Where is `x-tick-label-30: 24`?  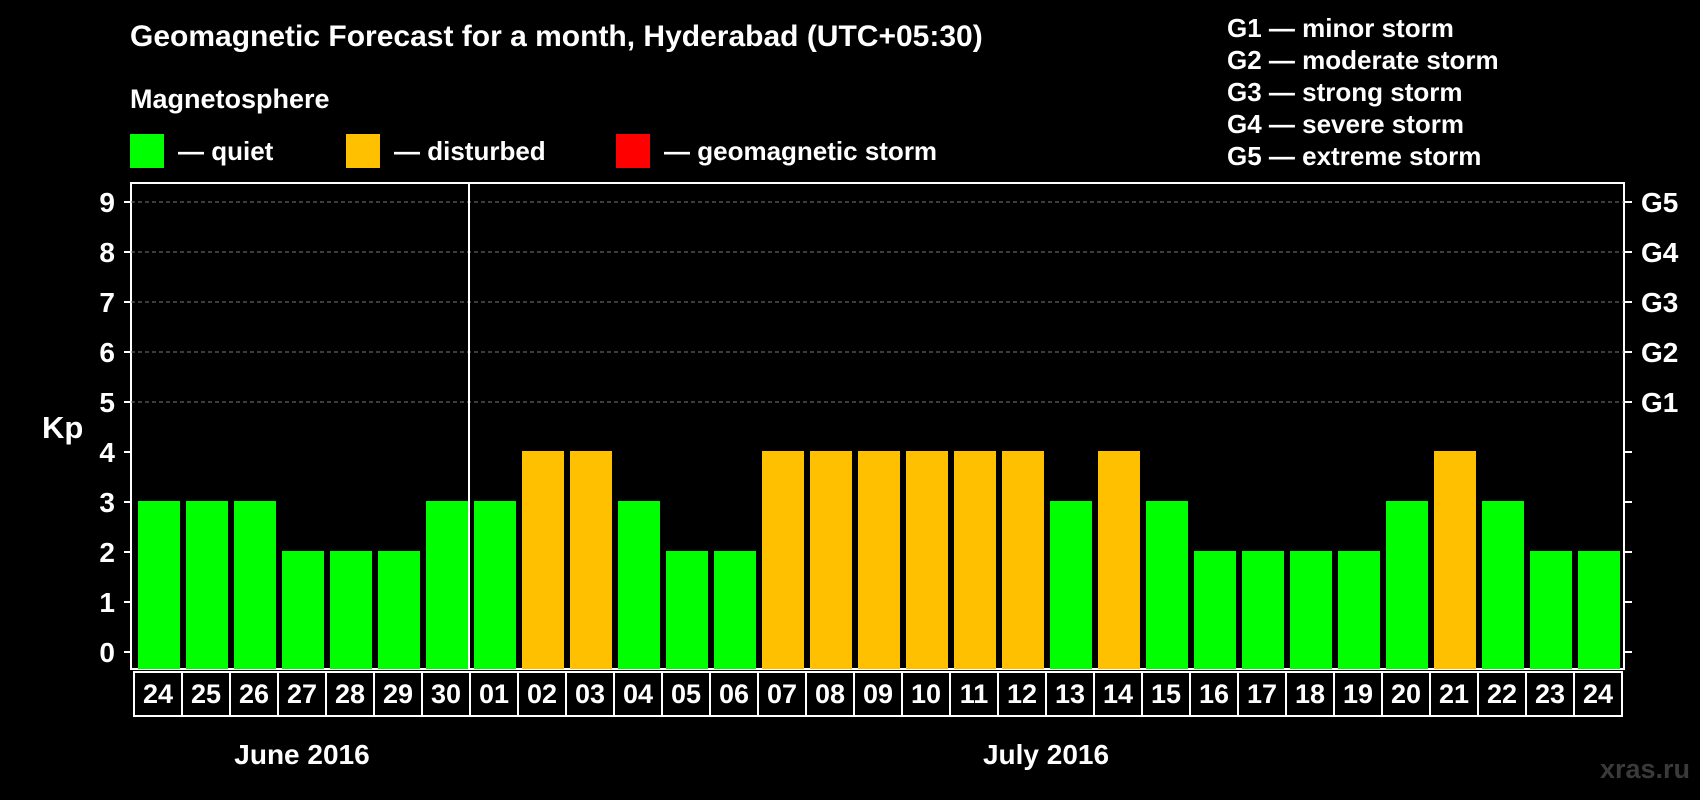
x-tick-label-30: 24 is located at coordinates (1598, 694).